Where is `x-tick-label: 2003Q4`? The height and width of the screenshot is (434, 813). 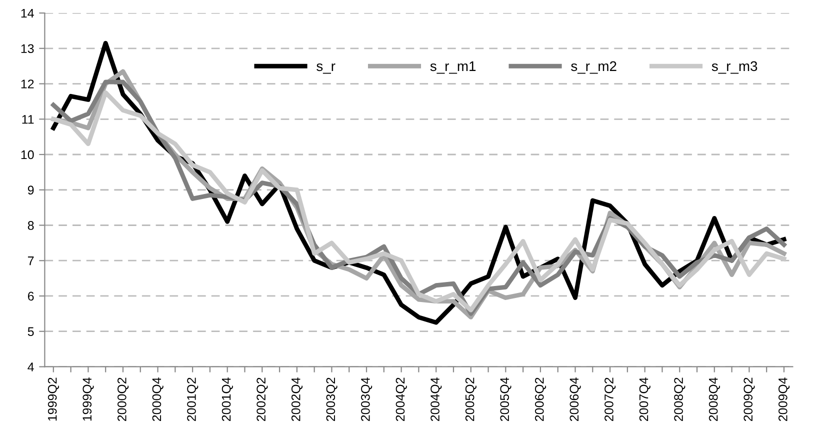 x-tick-label: 2003Q4 is located at coordinates (366, 399).